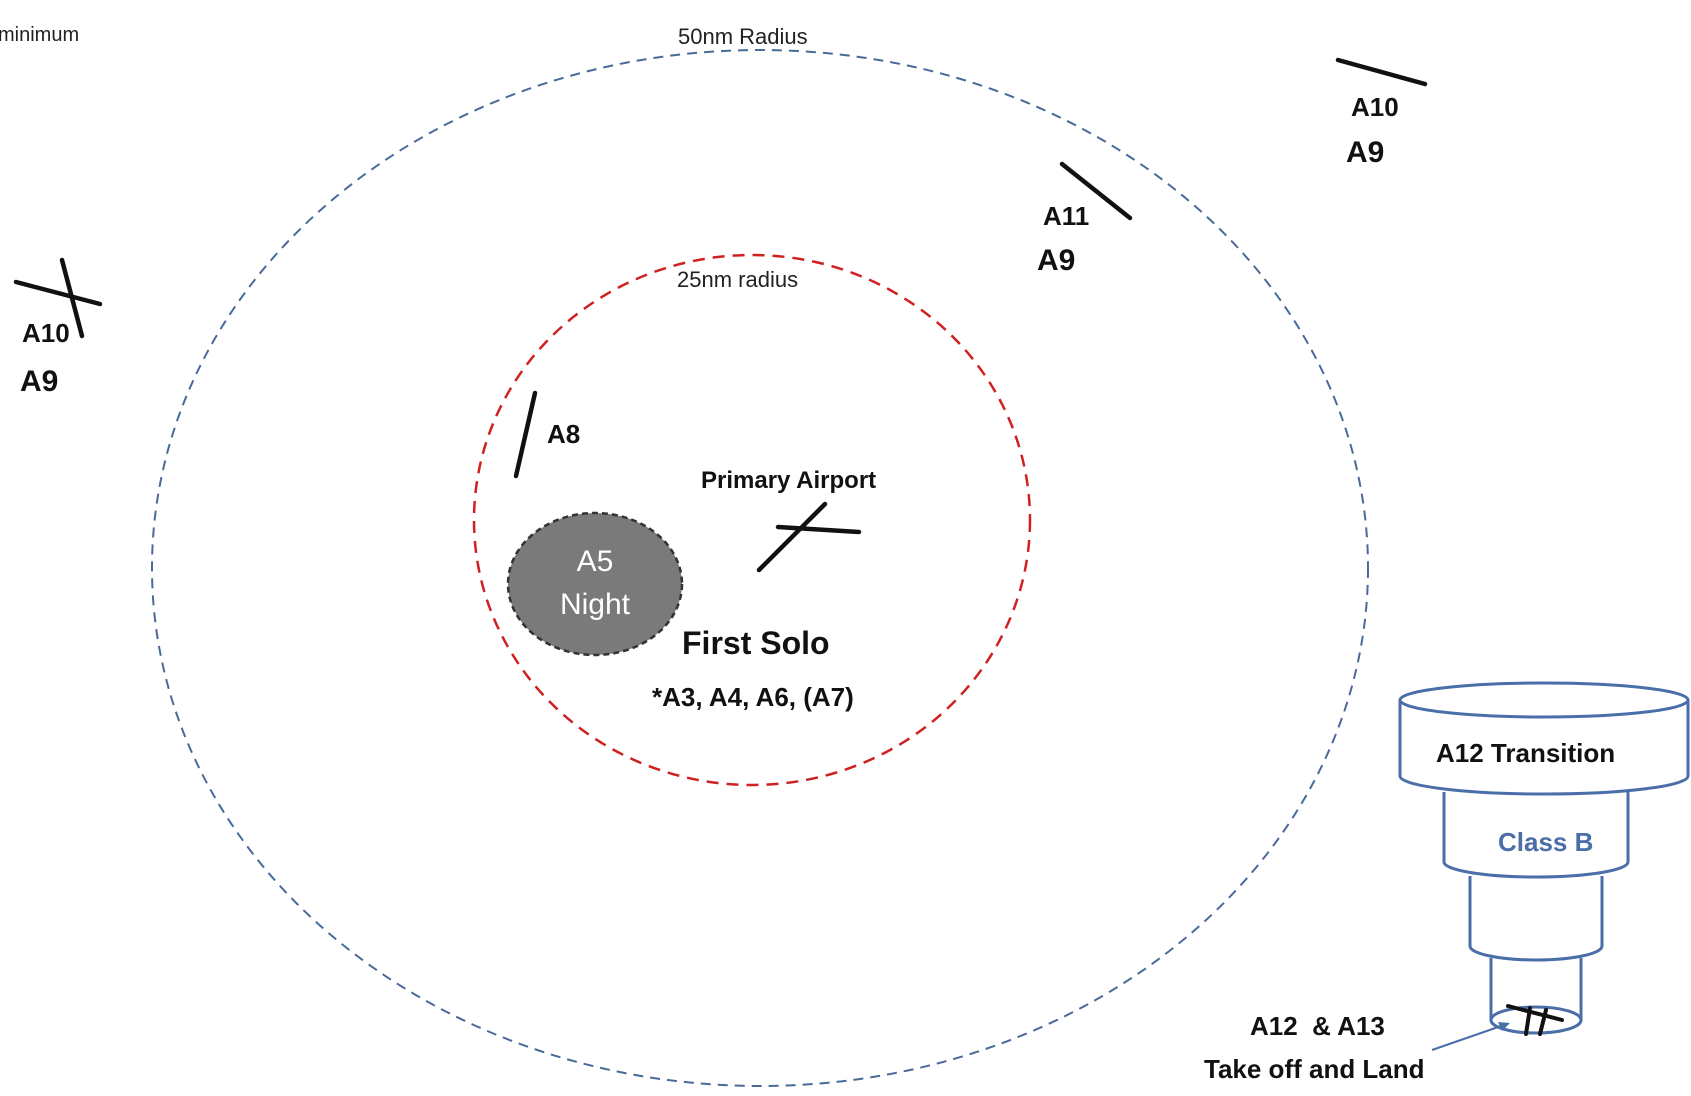 This screenshot has height=1096, width=1691. What do you see at coordinates (1375, 107) in the screenshot?
I see `a10-top-label: A10` at bounding box center [1375, 107].